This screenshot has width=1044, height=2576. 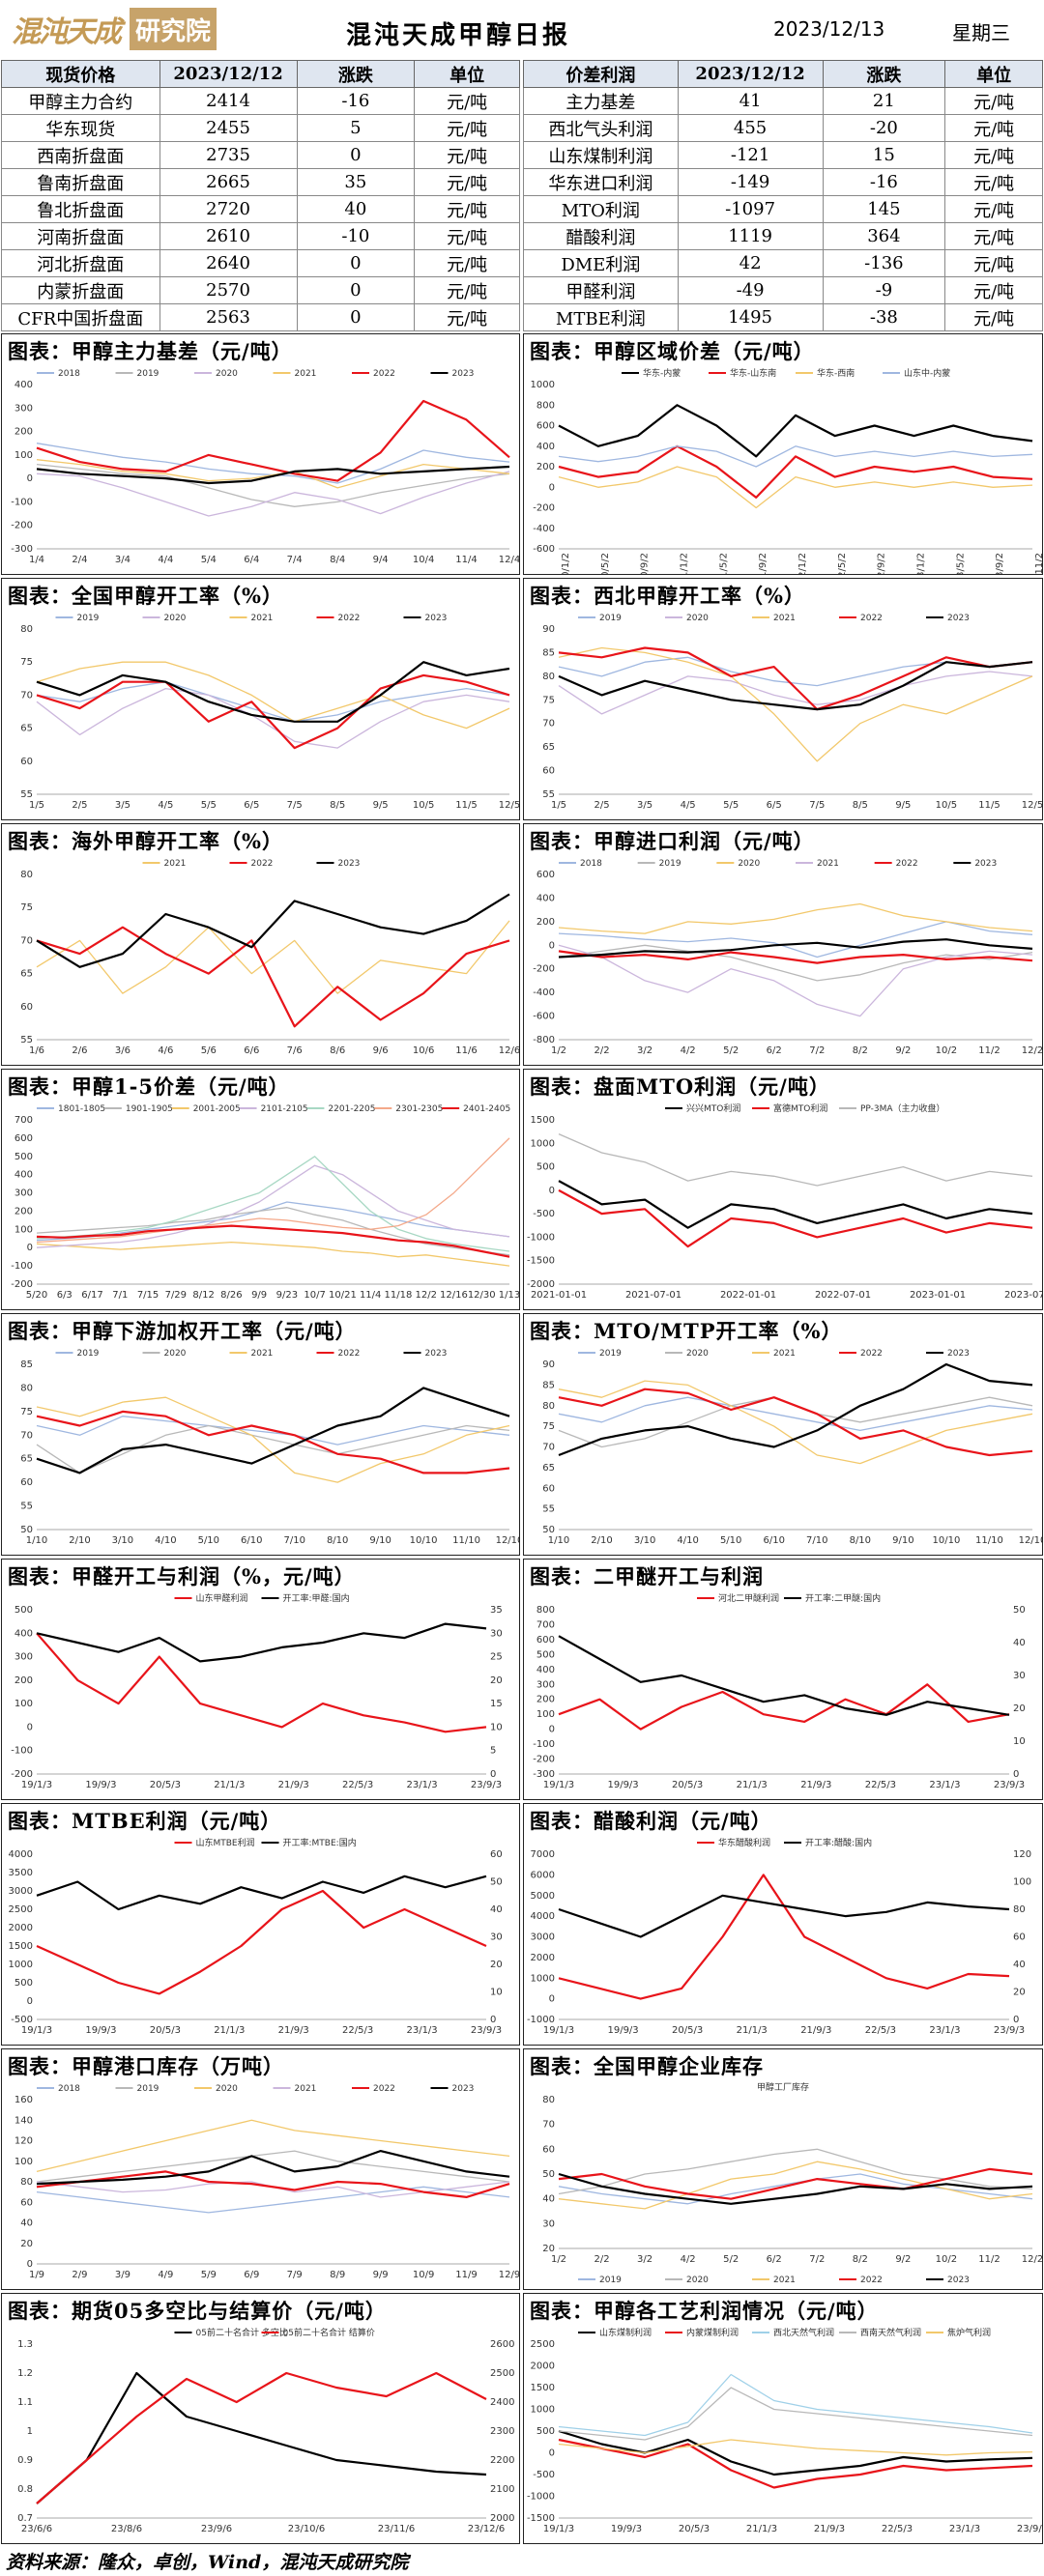 I want to click on y-tick-label: 20, so click(x=27, y=2244).